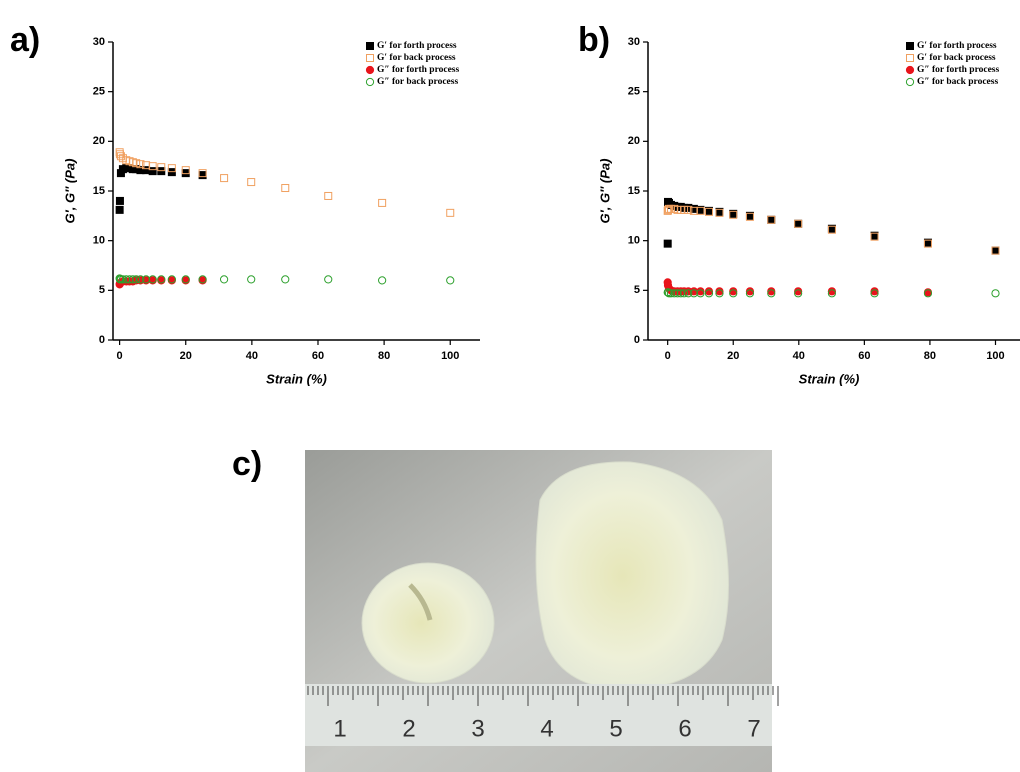  I want to click on ruler-label: 1, so click(339, 728).